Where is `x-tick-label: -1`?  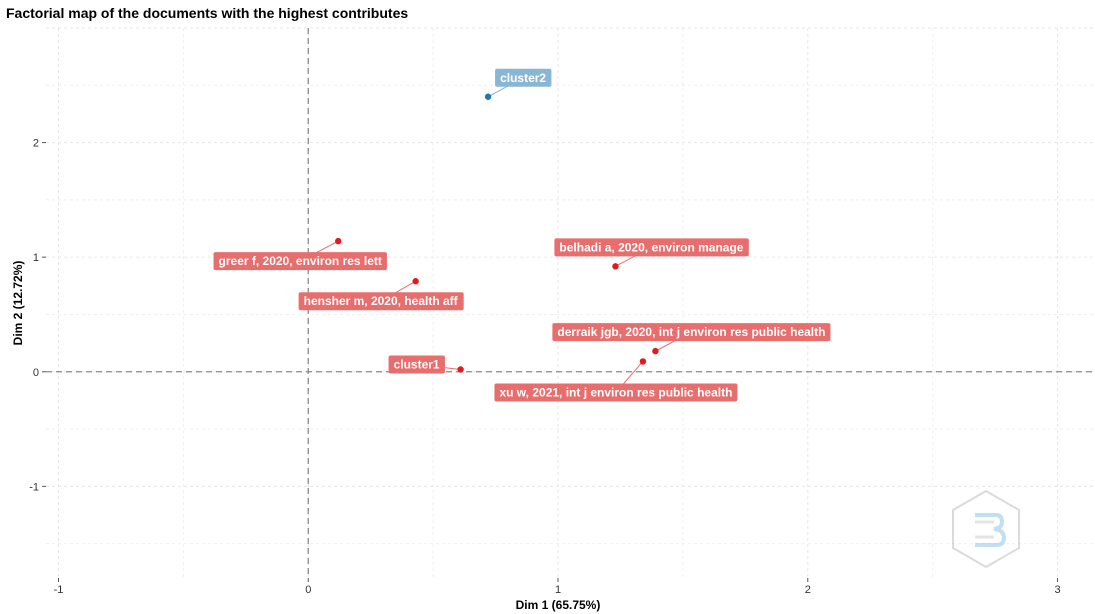 x-tick-label: -1 is located at coordinates (59, 590).